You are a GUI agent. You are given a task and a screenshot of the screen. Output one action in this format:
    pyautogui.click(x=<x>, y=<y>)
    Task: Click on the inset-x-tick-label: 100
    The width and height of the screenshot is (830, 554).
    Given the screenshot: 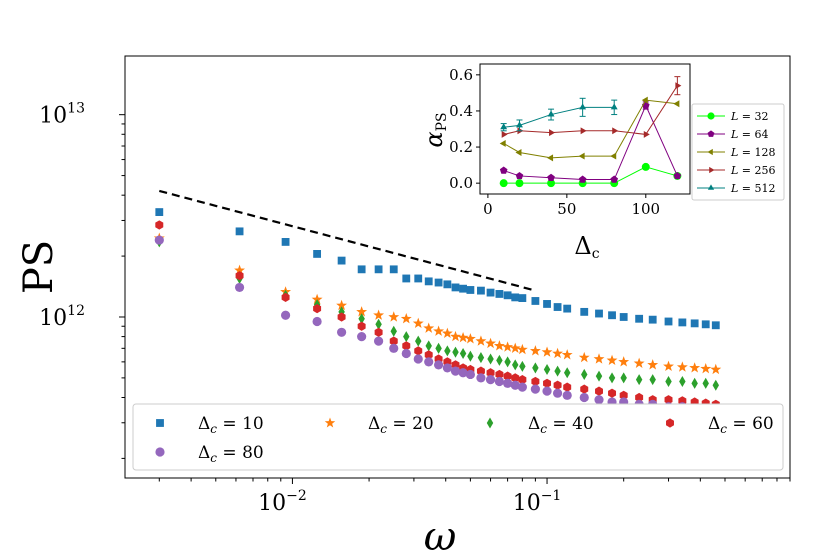 What is the action you would take?
    pyautogui.click(x=645, y=209)
    